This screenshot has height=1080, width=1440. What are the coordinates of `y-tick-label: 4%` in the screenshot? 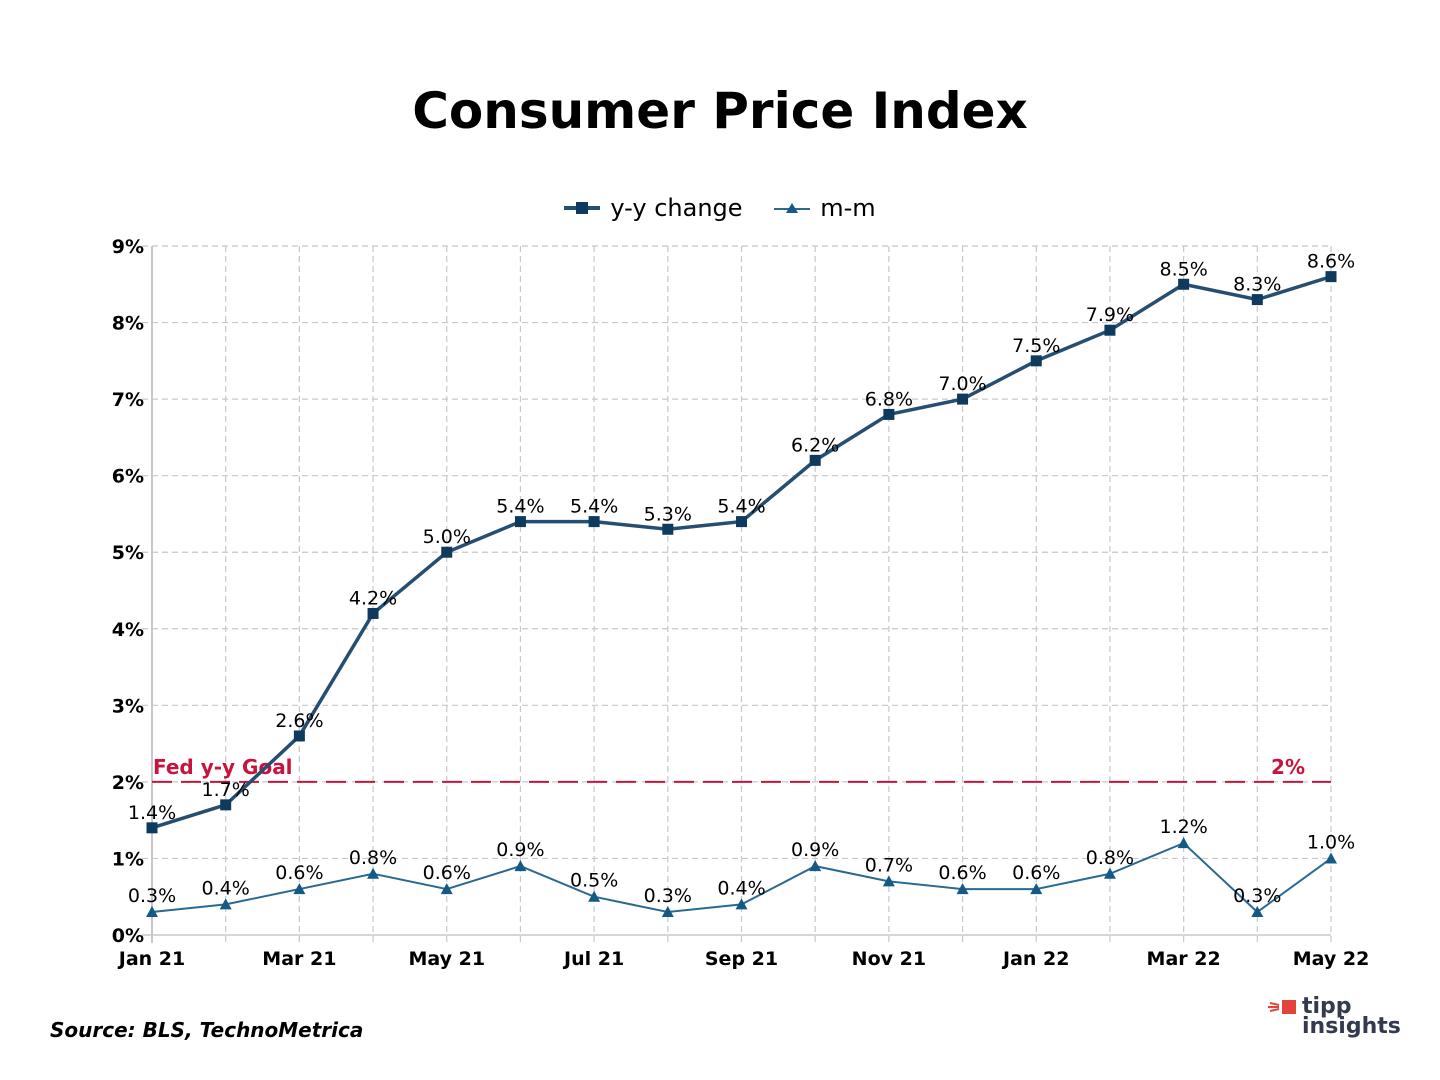 It's located at (128, 630).